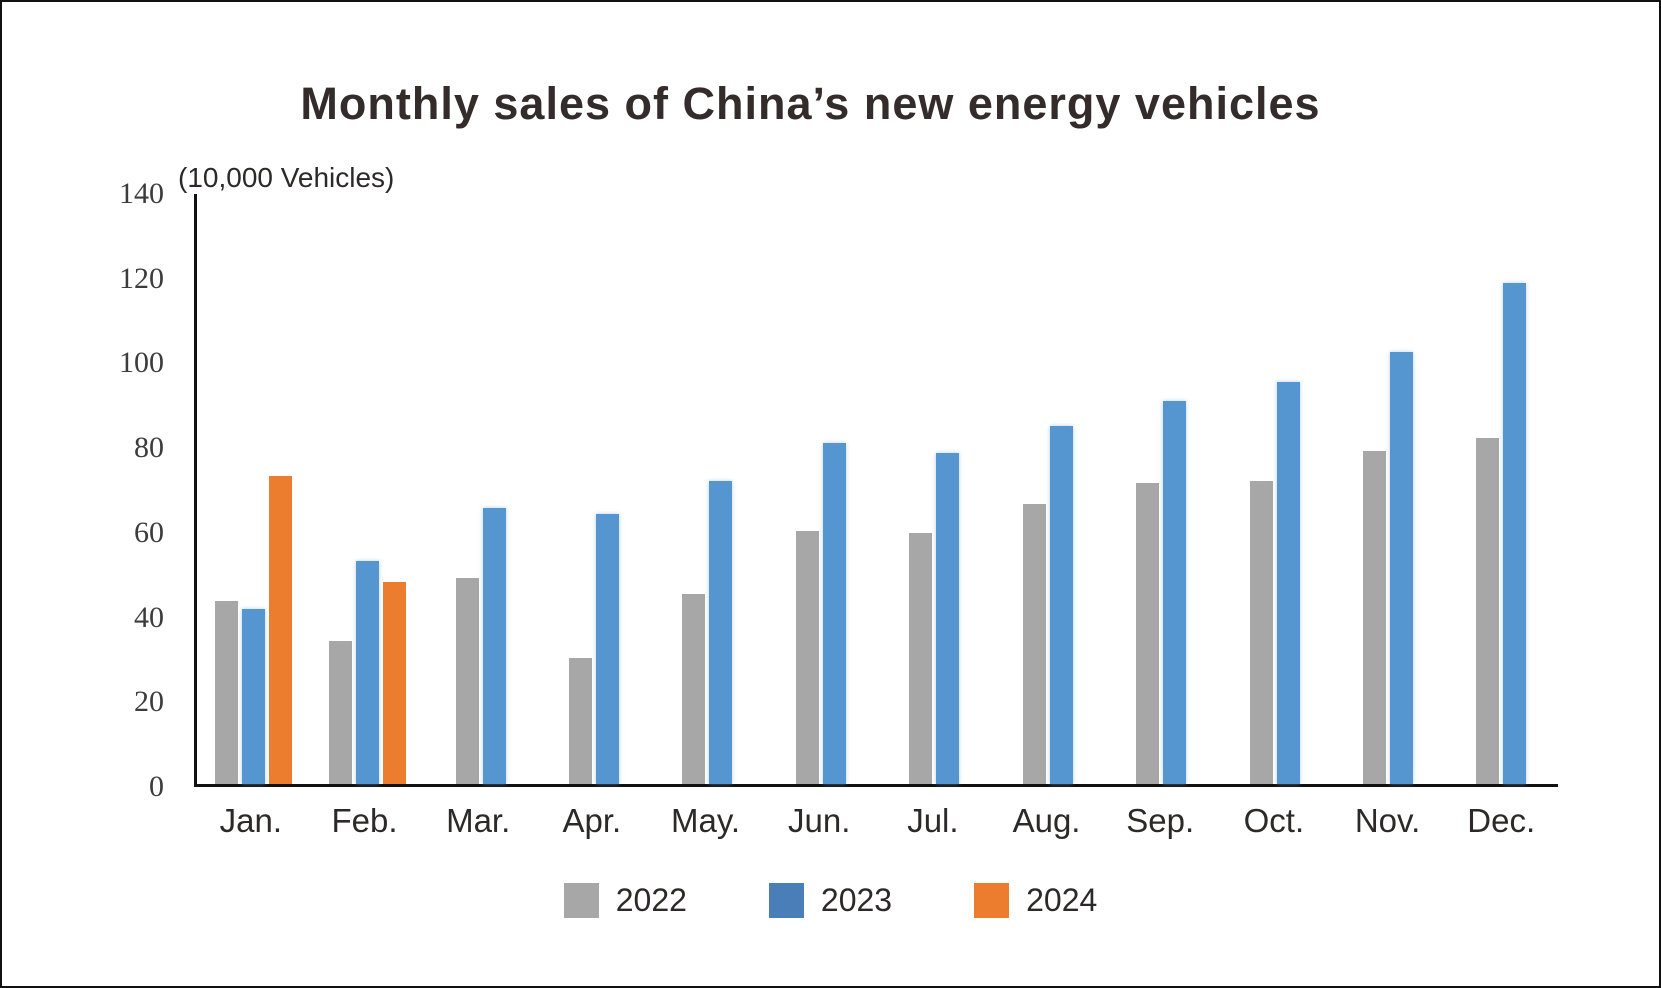 This screenshot has width=1661, height=988. I want to click on y-tick-label-140: 140, so click(141, 193).